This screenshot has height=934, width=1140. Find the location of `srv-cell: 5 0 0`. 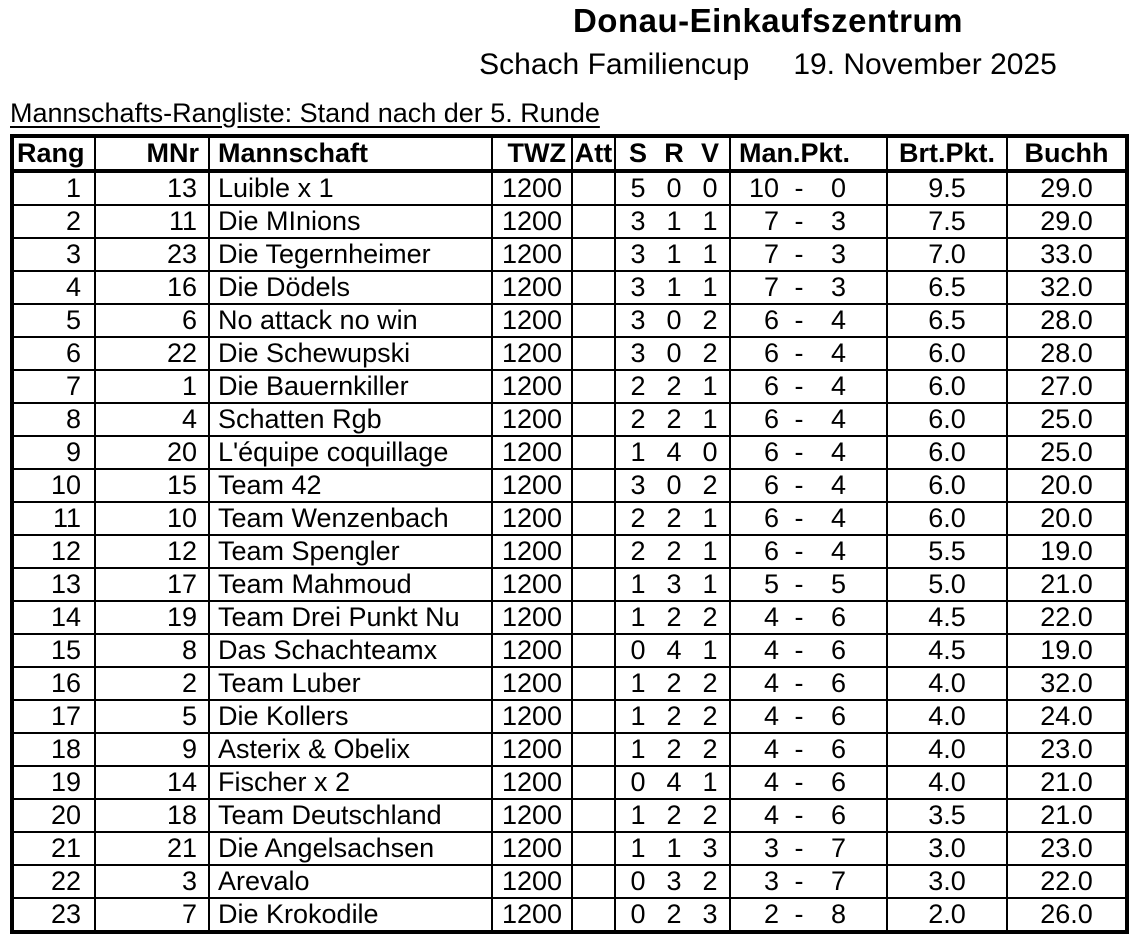

srv-cell: 5 0 0 is located at coordinates (672, 188).